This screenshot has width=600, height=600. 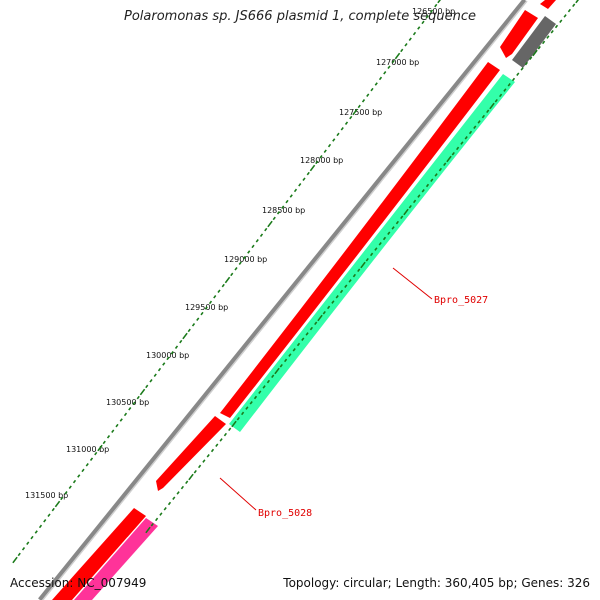 I want to click on gene-arrow-top-red, so click(x=548, y=4).